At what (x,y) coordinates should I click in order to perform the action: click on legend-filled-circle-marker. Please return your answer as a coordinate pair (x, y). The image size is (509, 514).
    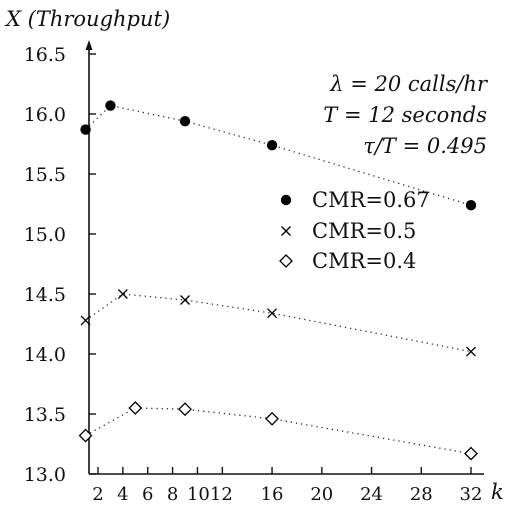
    Looking at the image, I should click on (286, 200).